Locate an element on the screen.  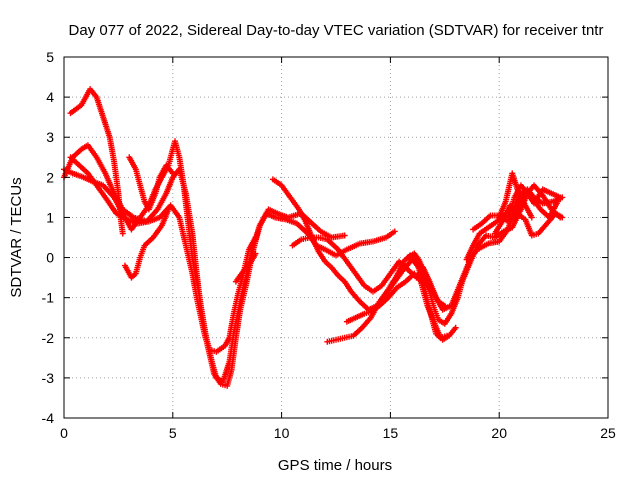
y-tick-label: 0 is located at coordinates (50, 258).